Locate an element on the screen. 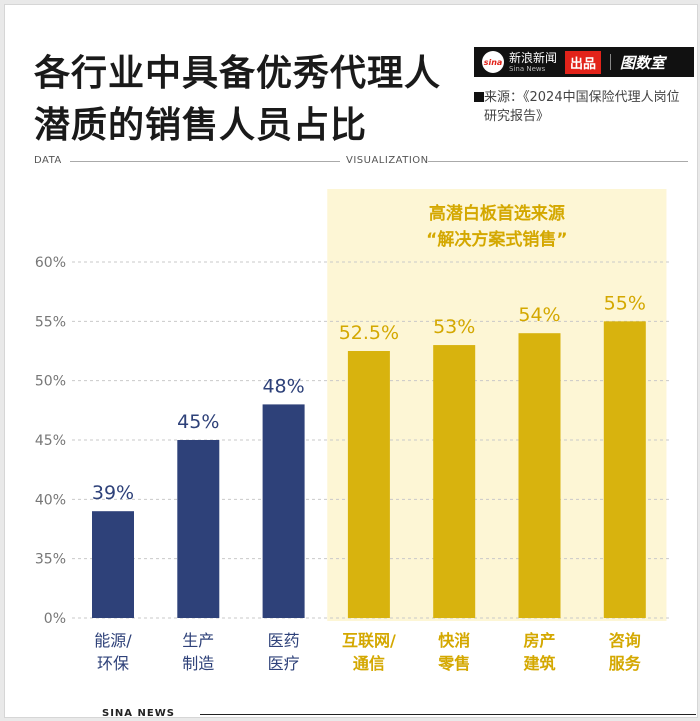  brand-name: 新浪新闻 Sina News is located at coordinates (533, 61).